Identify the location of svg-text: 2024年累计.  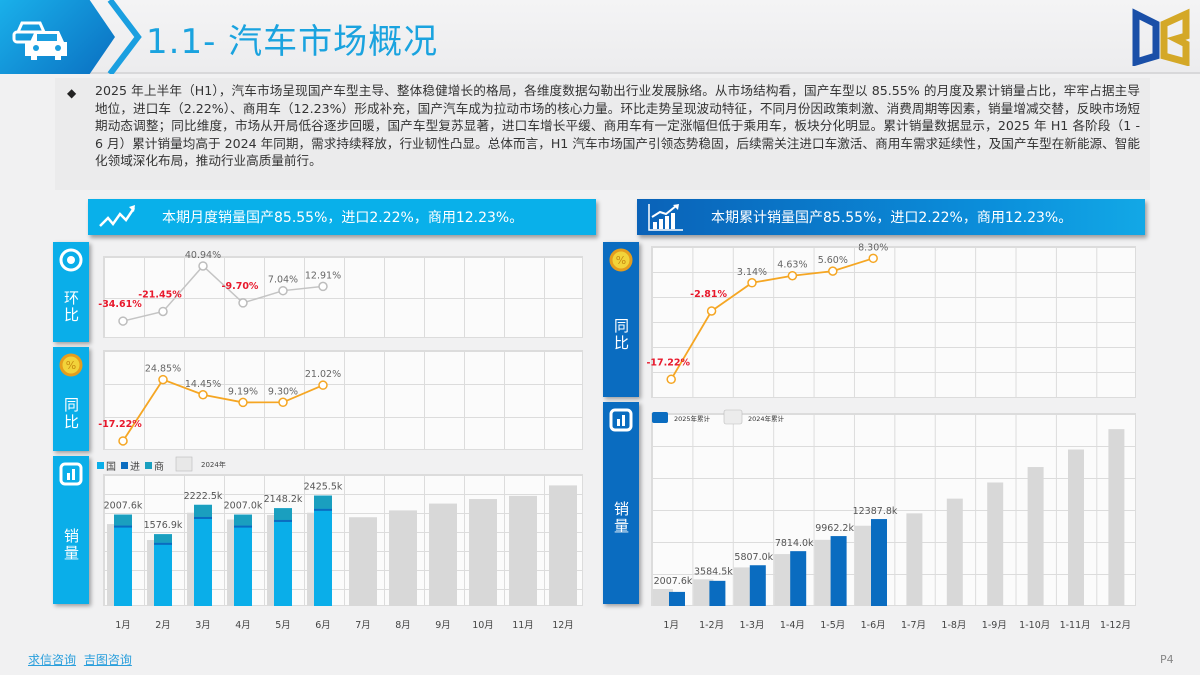
(766, 418).